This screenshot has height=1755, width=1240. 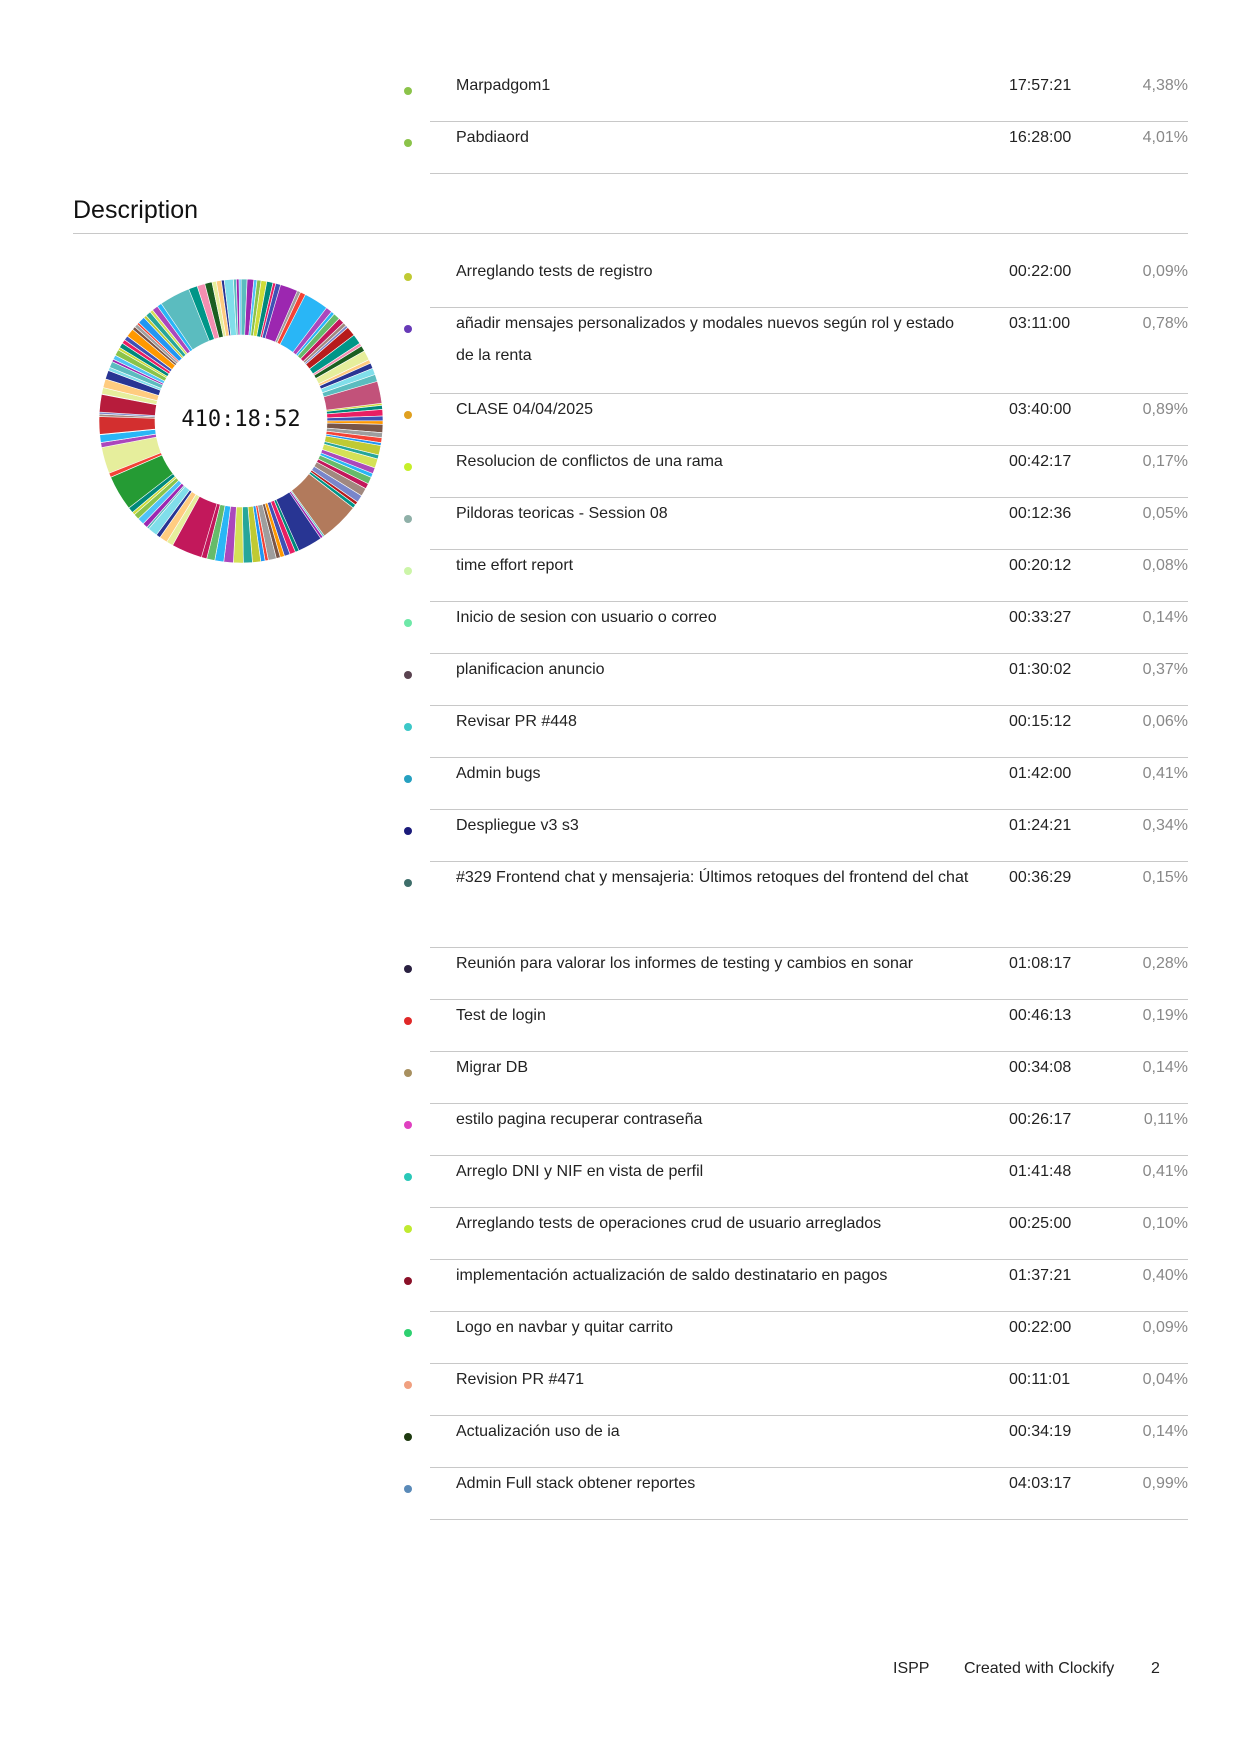 I want to click on entry-percentage: 0,89%, so click(x=1165, y=409).